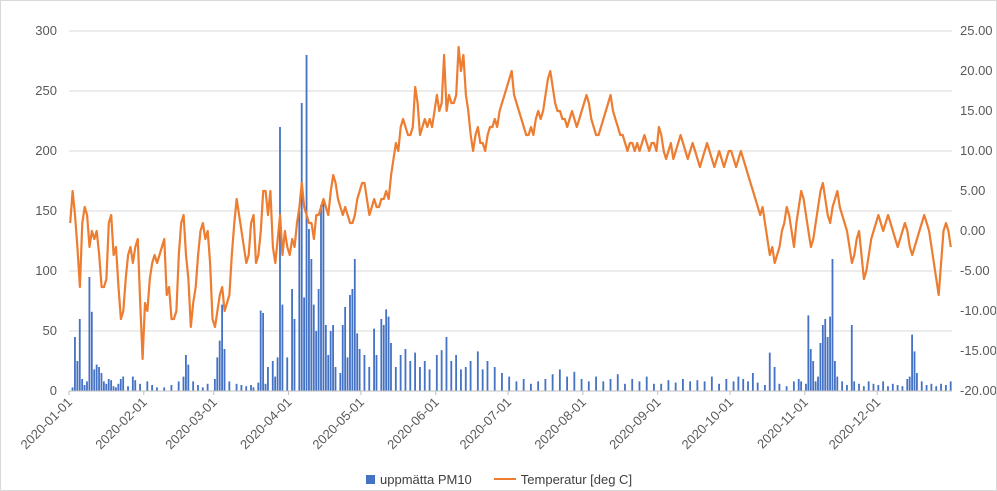  I want to click on y-right-tick-label: 5.00, so click(972, 190).